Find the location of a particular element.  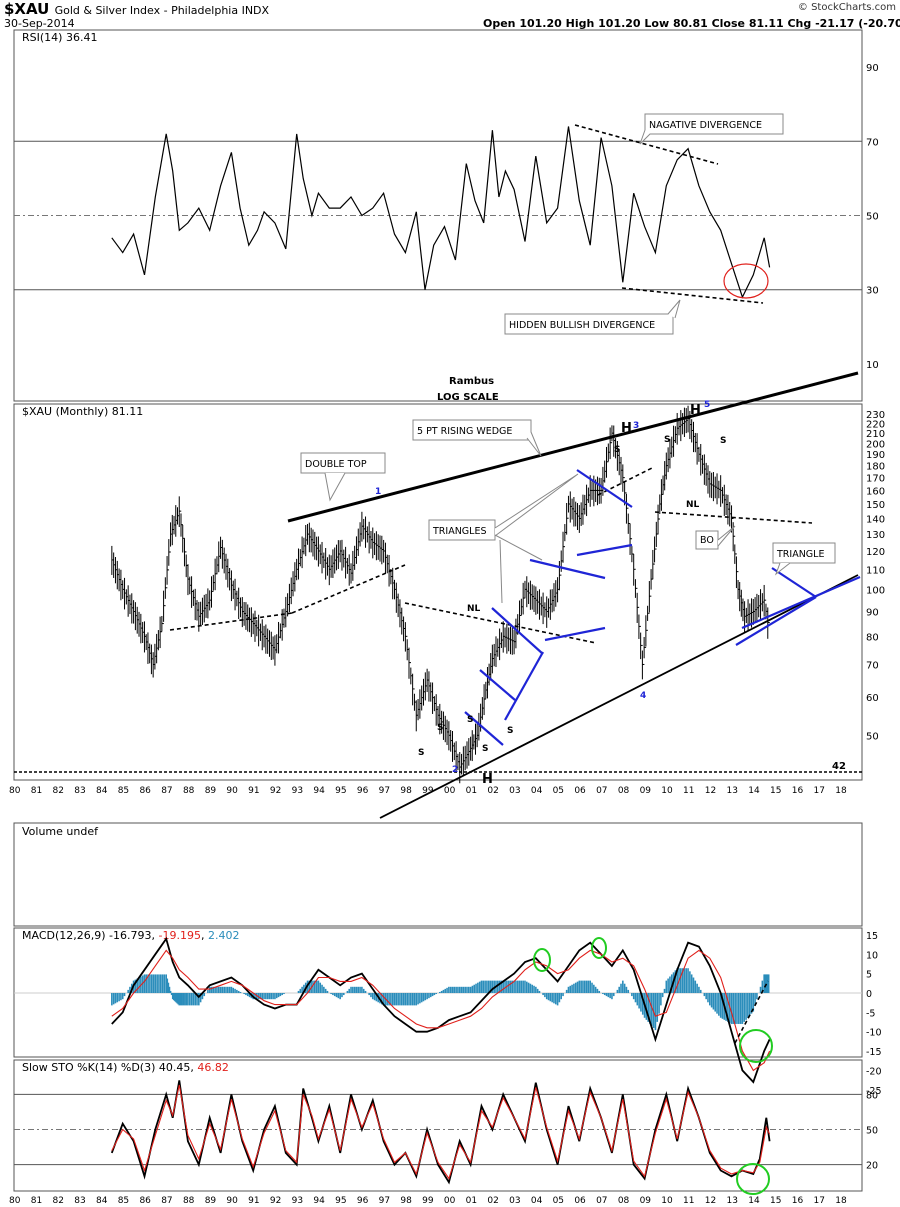

rising-wedge-bottom-line is located at coordinates (619, 696).